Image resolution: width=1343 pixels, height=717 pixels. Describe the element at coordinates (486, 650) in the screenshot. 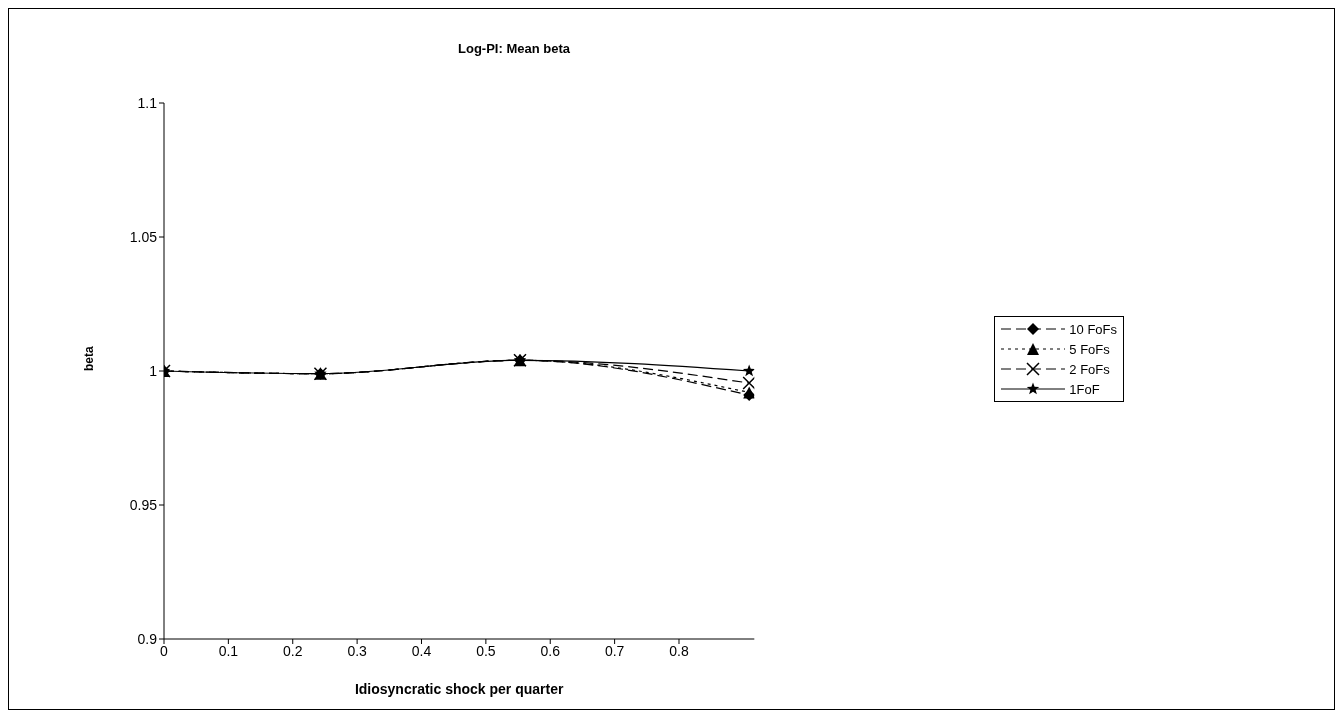

I see `x-tick-label: 0.5` at that location.